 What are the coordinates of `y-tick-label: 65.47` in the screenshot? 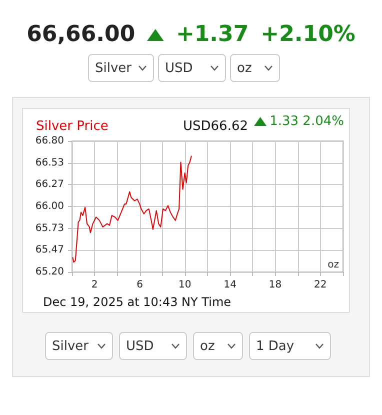 It's located at (49, 250).